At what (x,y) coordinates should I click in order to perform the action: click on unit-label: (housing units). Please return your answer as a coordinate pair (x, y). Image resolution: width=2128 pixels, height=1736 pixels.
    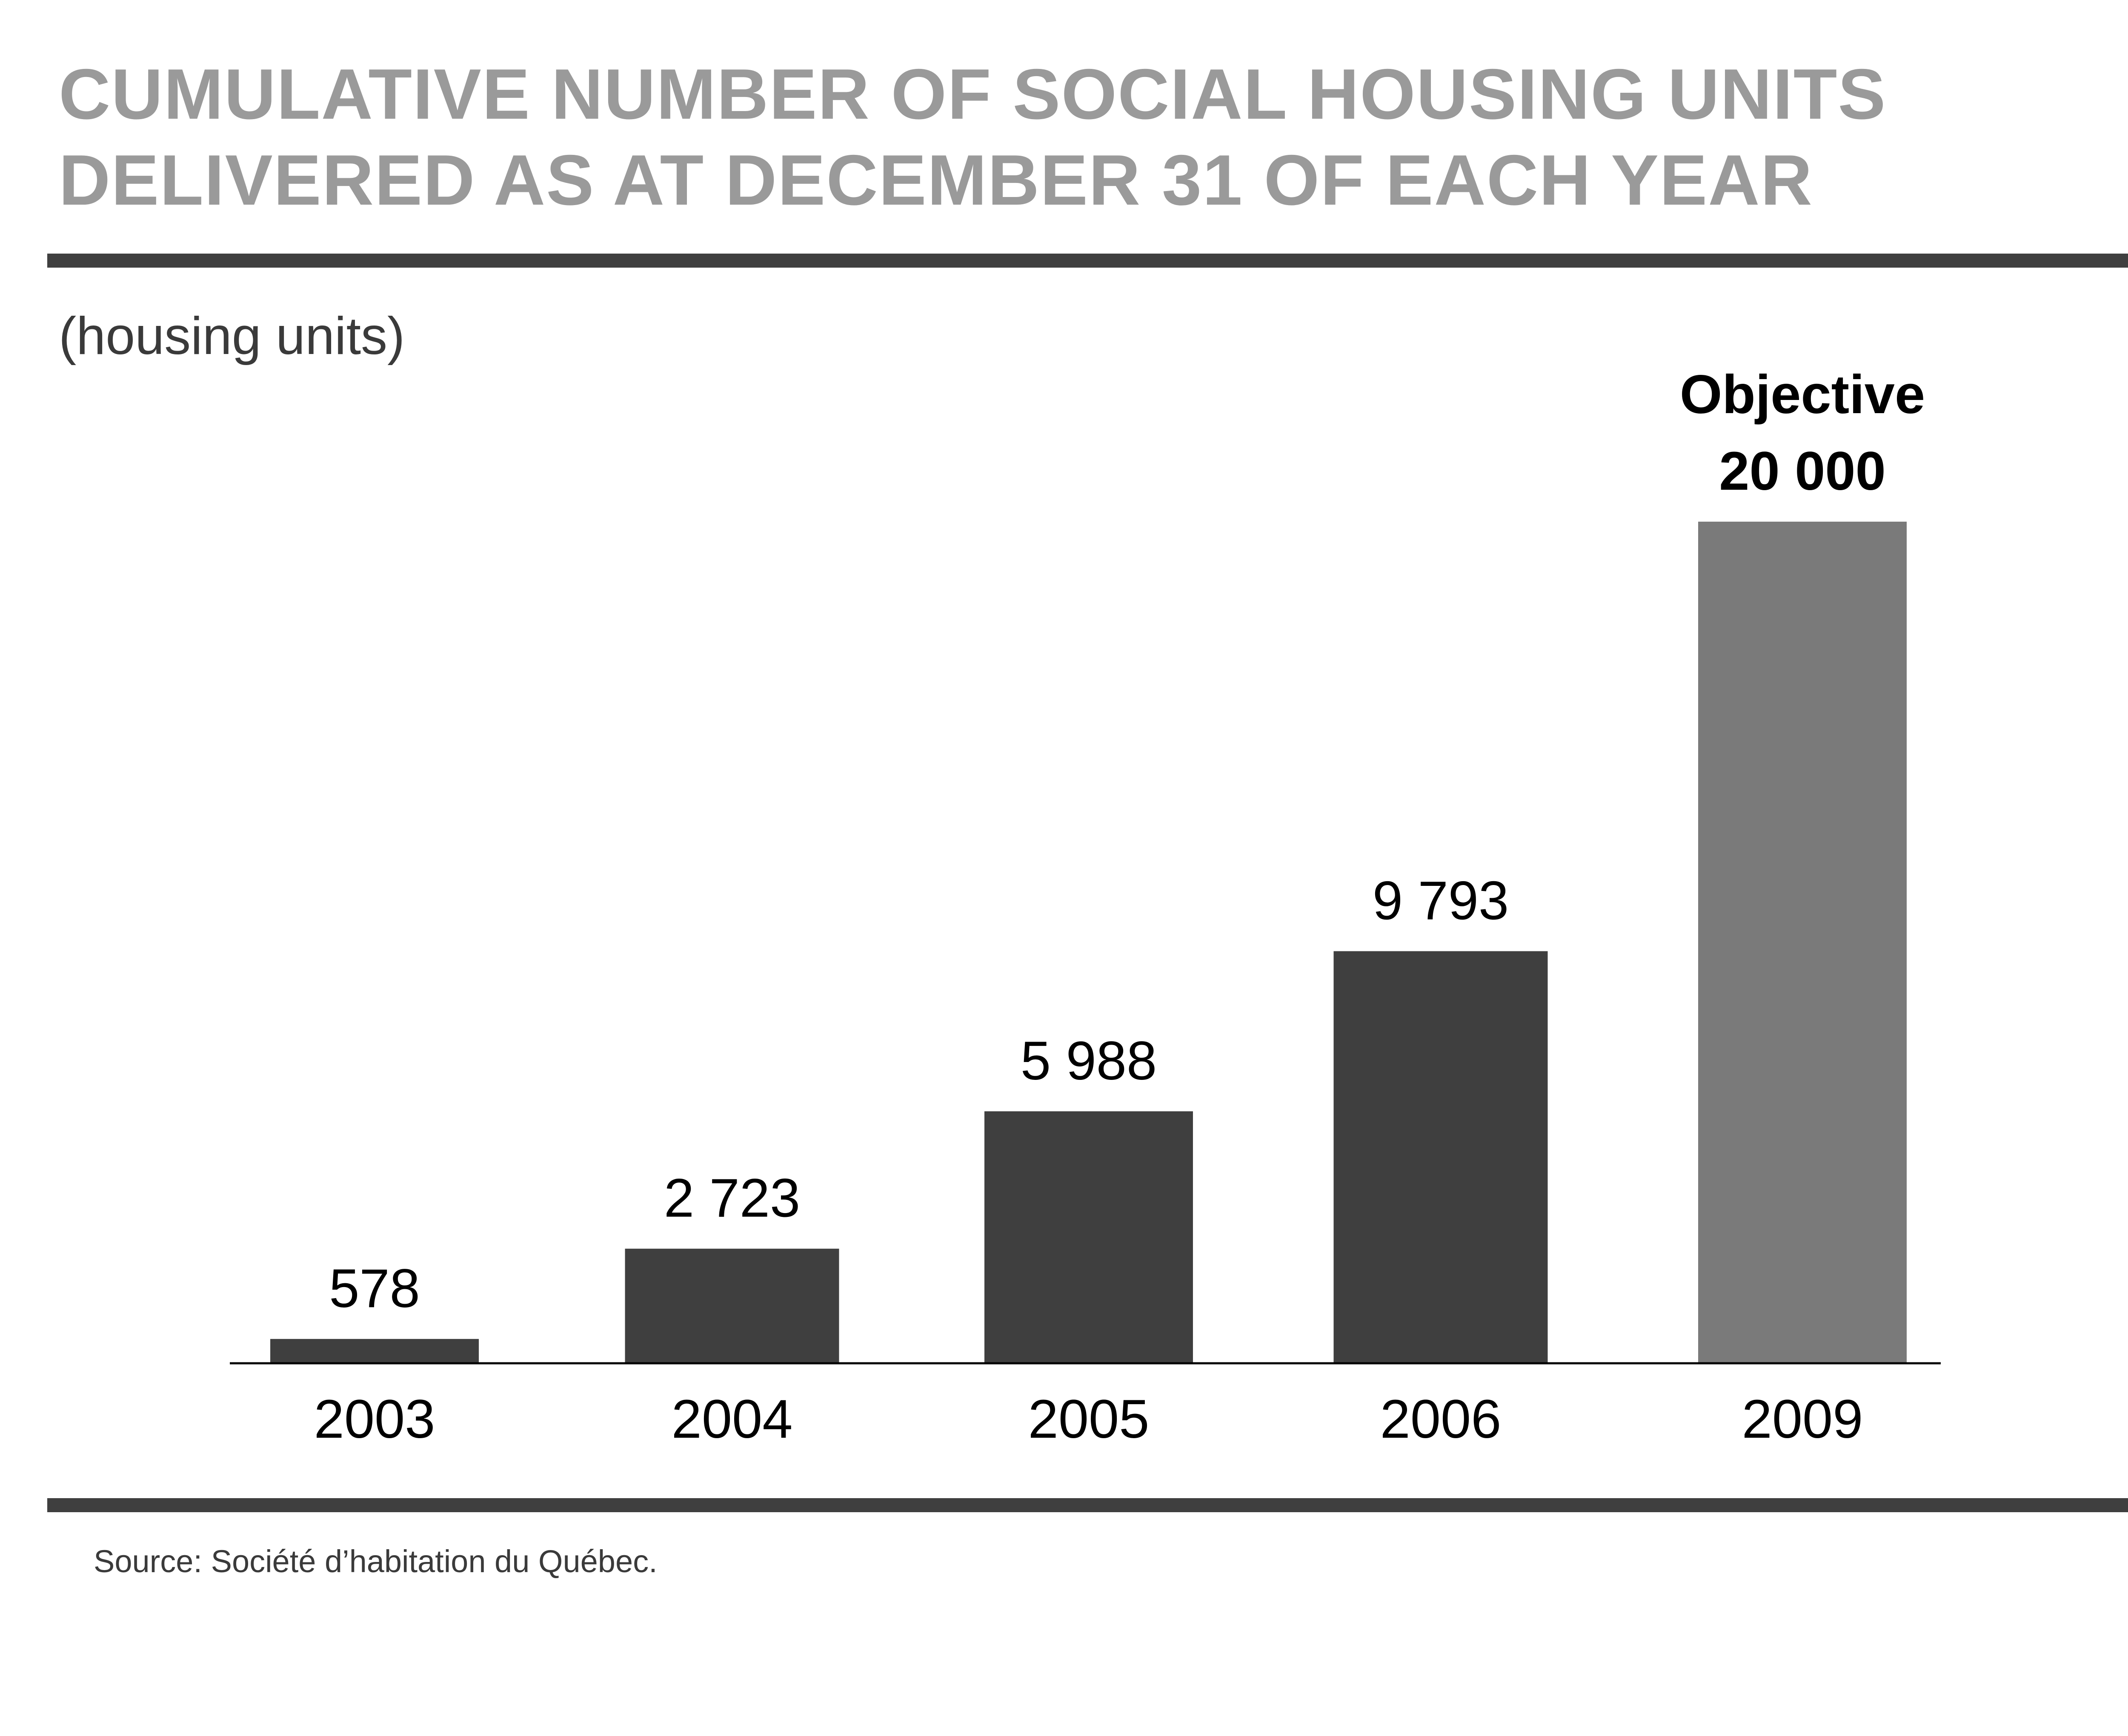
    Looking at the image, I should click on (232, 336).